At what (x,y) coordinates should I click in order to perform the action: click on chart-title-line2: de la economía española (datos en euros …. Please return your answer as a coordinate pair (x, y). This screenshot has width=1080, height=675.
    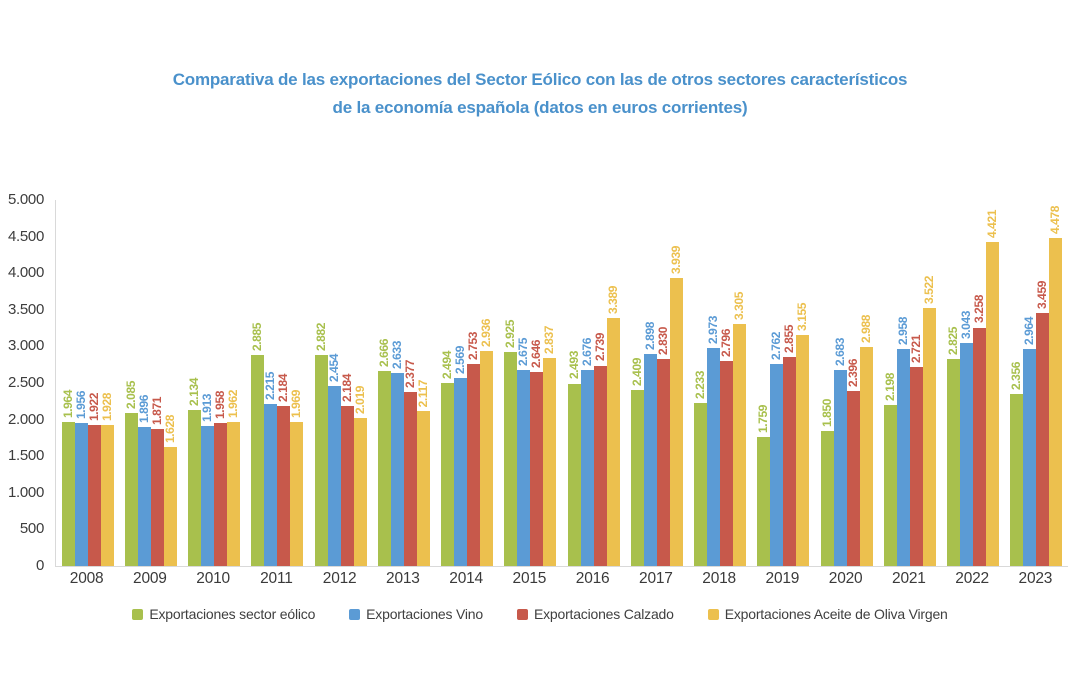
    Looking at the image, I should click on (540, 107).